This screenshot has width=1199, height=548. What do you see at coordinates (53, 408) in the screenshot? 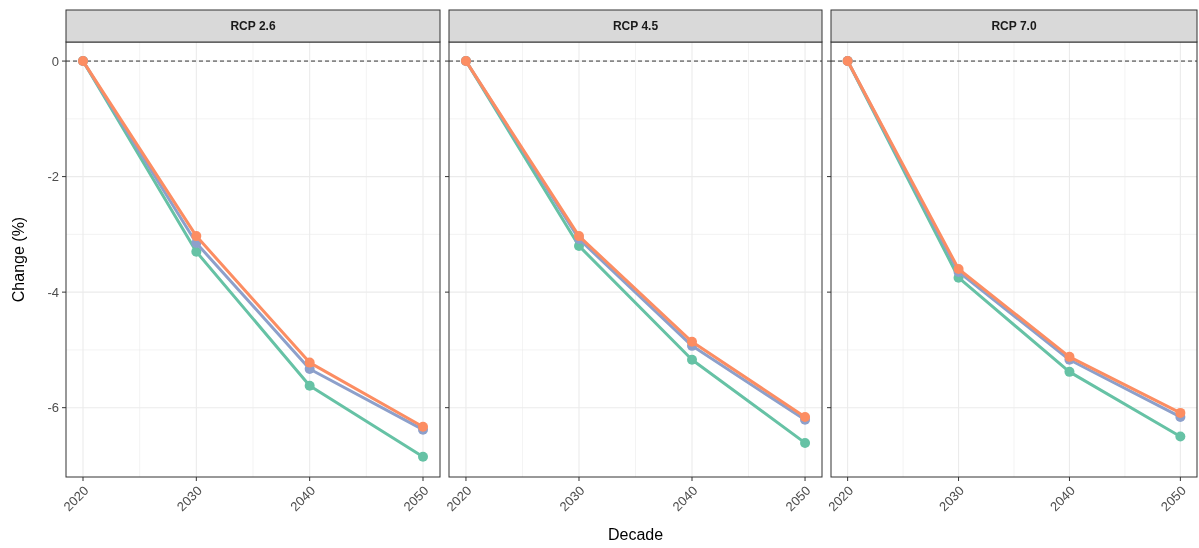
I see `y-tick-label: -6` at bounding box center [53, 408].